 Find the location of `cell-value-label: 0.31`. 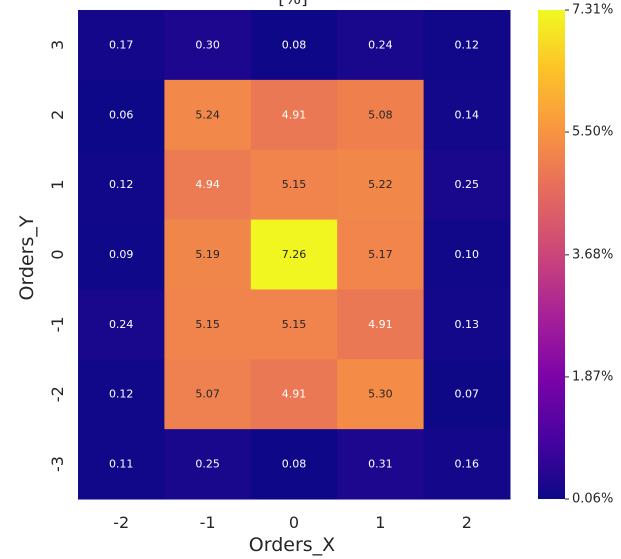

cell-value-label: 0.31 is located at coordinates (380, 464).